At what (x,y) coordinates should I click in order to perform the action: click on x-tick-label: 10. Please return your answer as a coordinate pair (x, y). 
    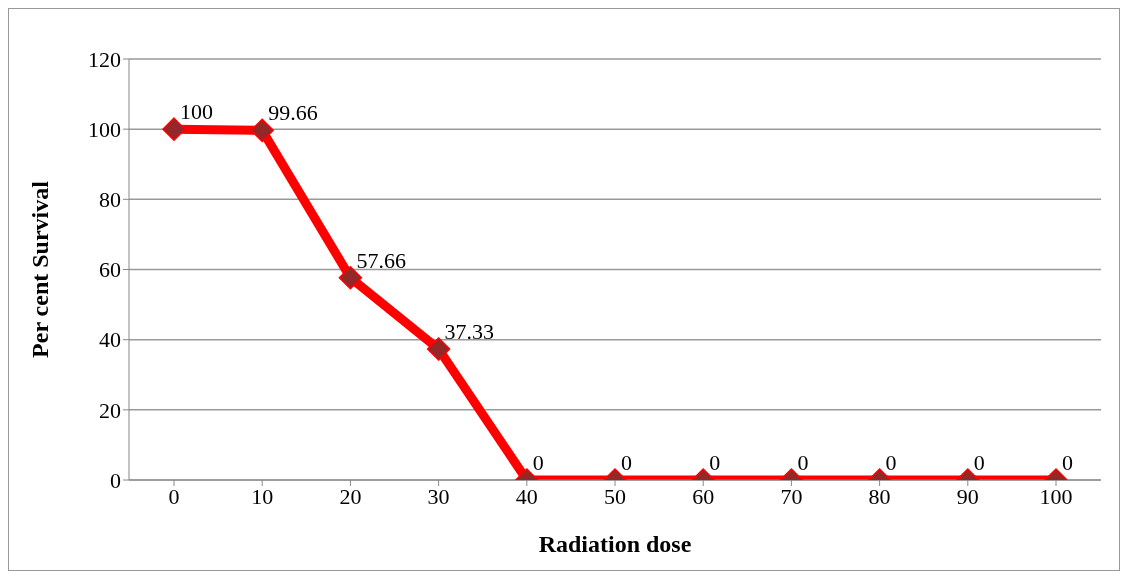
    Looking at the image, I should click on (262, 496).